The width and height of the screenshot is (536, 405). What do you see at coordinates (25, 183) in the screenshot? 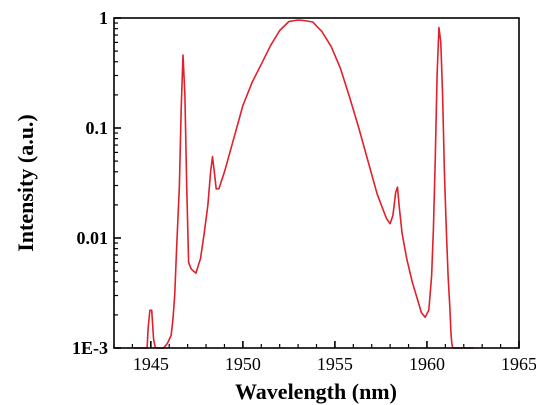
I see `y-axis-title: Intensity (a.u.)` at bounding box center [25, 183].